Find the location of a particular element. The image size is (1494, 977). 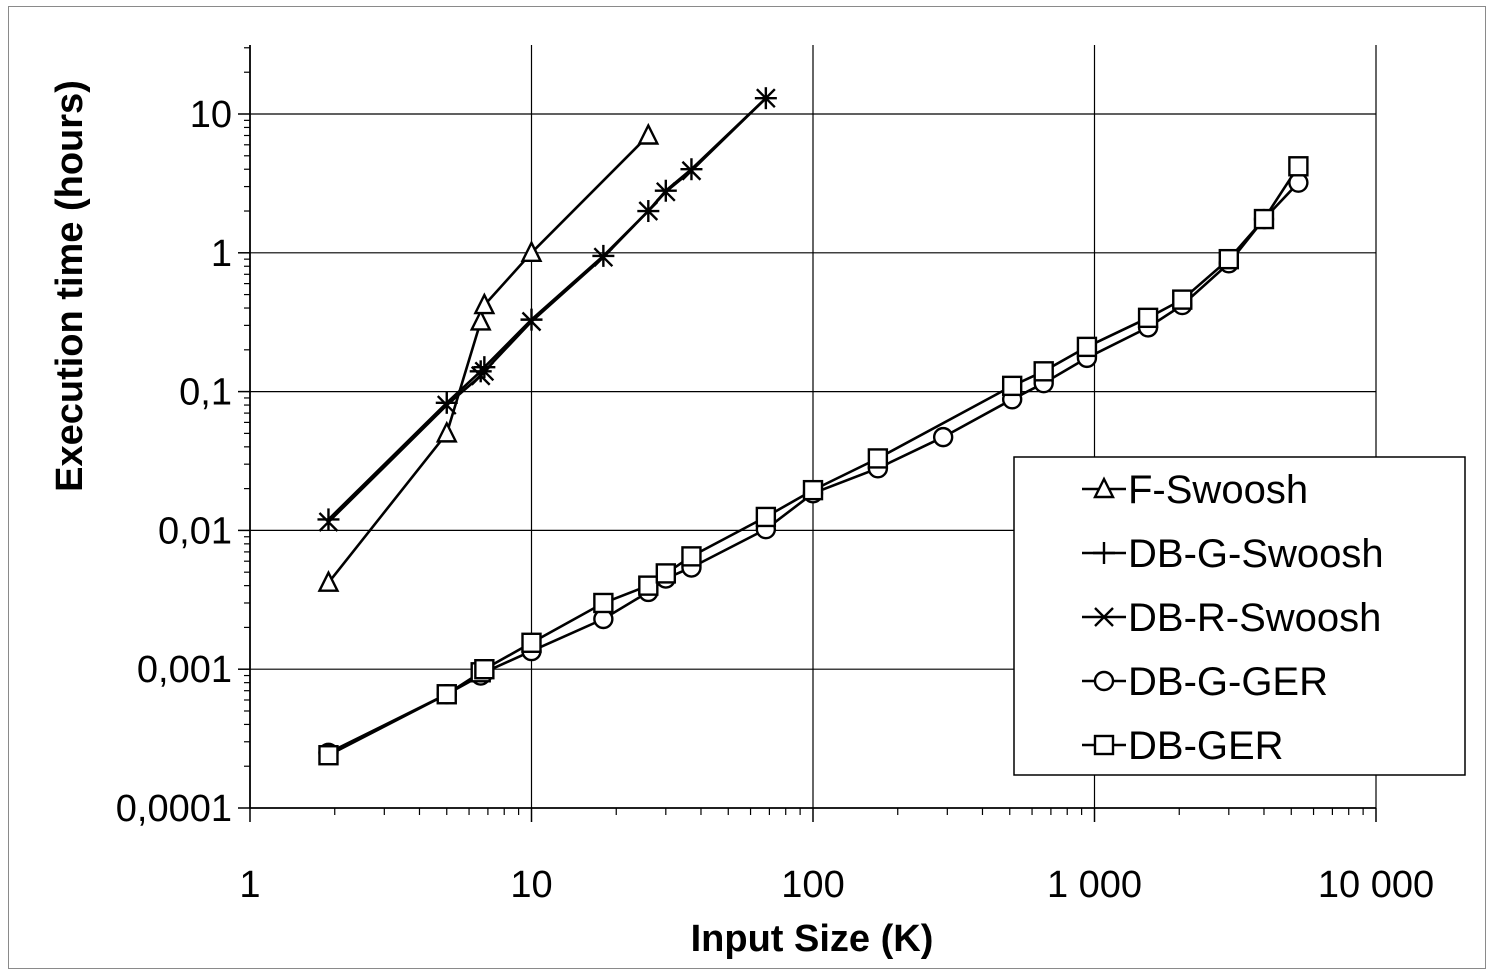

y-tick-label: 0,0001 is located at coordinates (174, 809).